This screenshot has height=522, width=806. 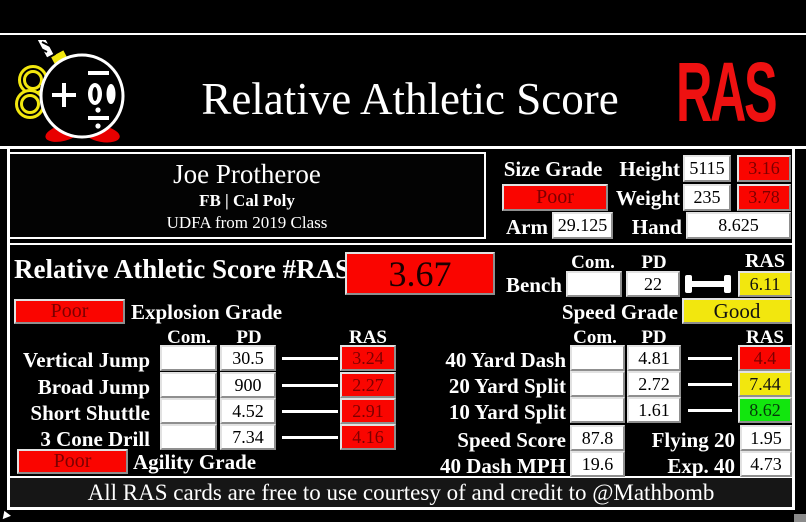 I want to click on row-label: 10 Yard Split, so click(x=507, y=412).